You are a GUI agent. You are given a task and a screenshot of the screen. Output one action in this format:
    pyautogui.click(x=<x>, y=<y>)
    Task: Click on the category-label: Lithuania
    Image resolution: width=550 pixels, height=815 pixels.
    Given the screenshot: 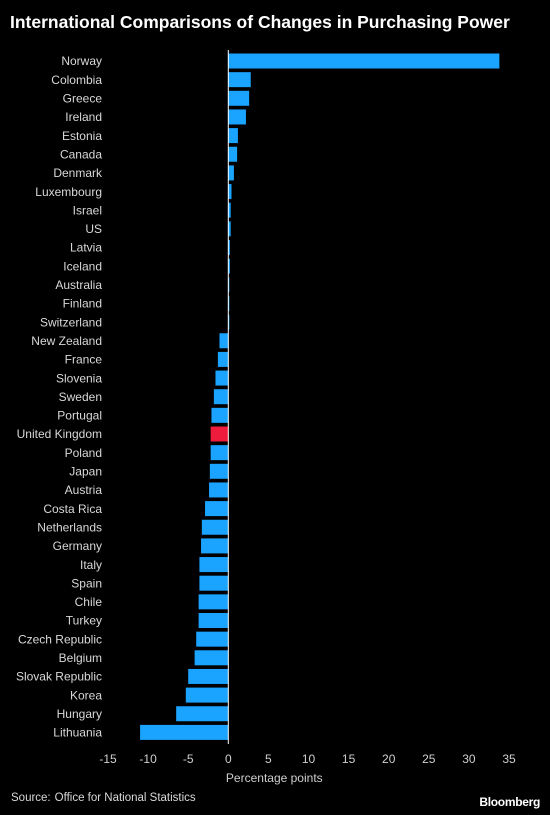 What is the action you would take?
    pyautogui.click(x=77, y=733)
    